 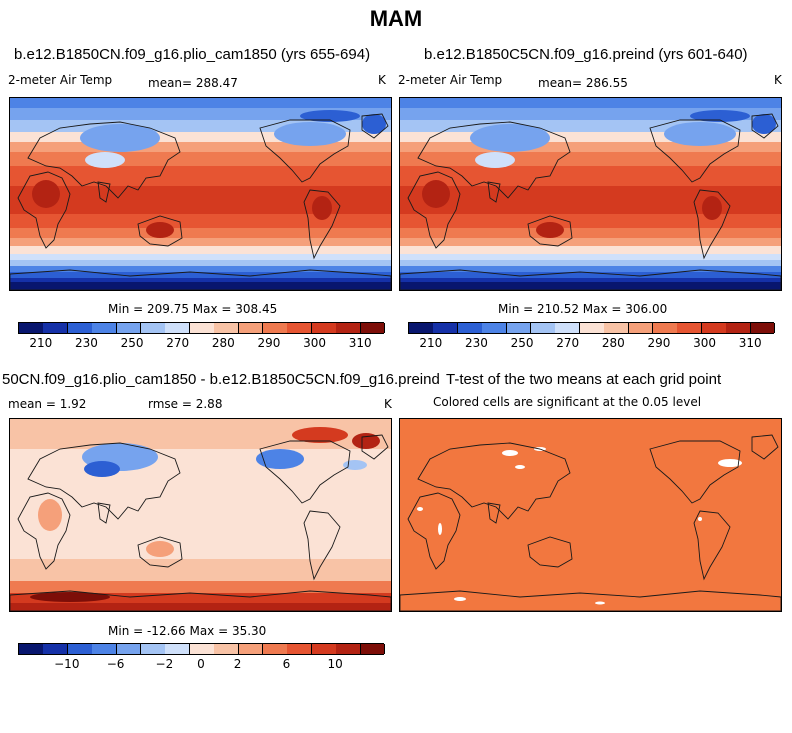 What do you see at coordinates (431, 343) in the screenshot?
I see `colorbar-tick-label: 210` at bounding box center [431, 343].